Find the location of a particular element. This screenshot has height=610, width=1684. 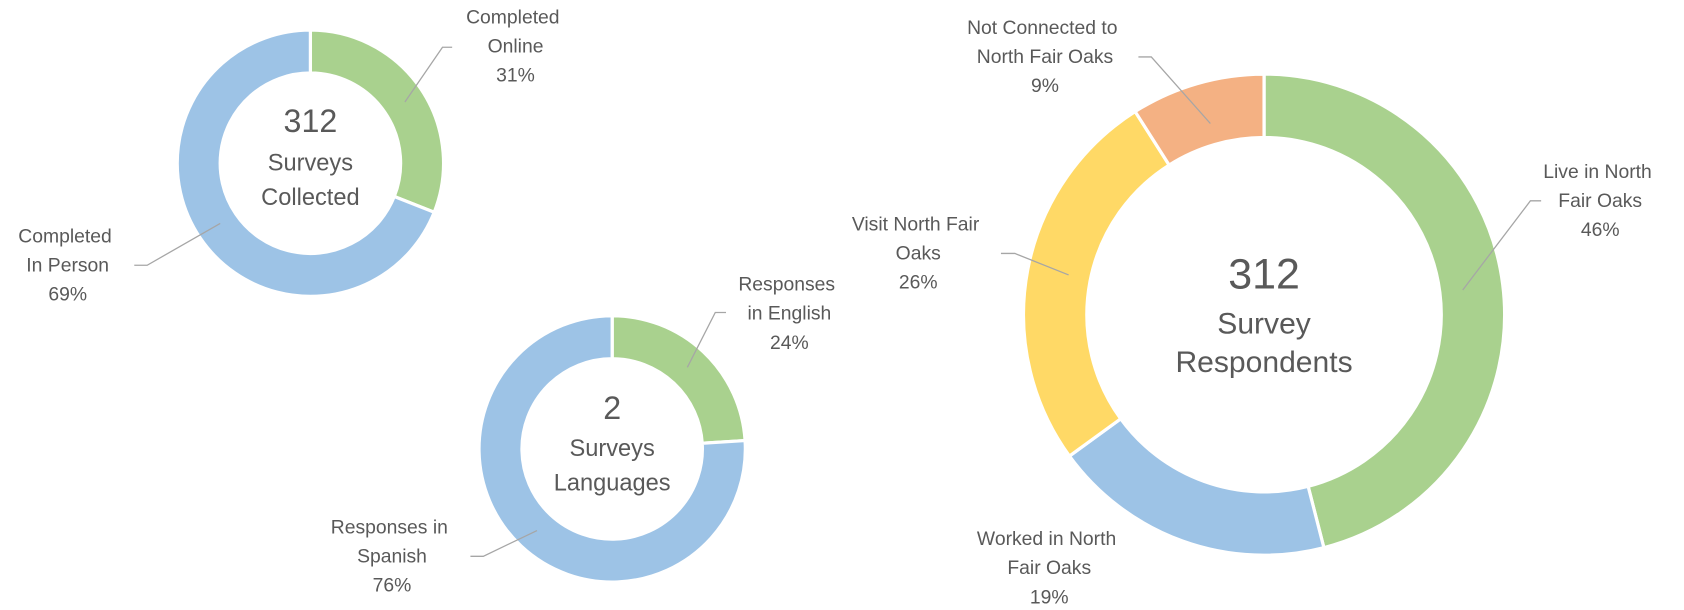

category-label: Completed Online is located at coordinates (515, 32).